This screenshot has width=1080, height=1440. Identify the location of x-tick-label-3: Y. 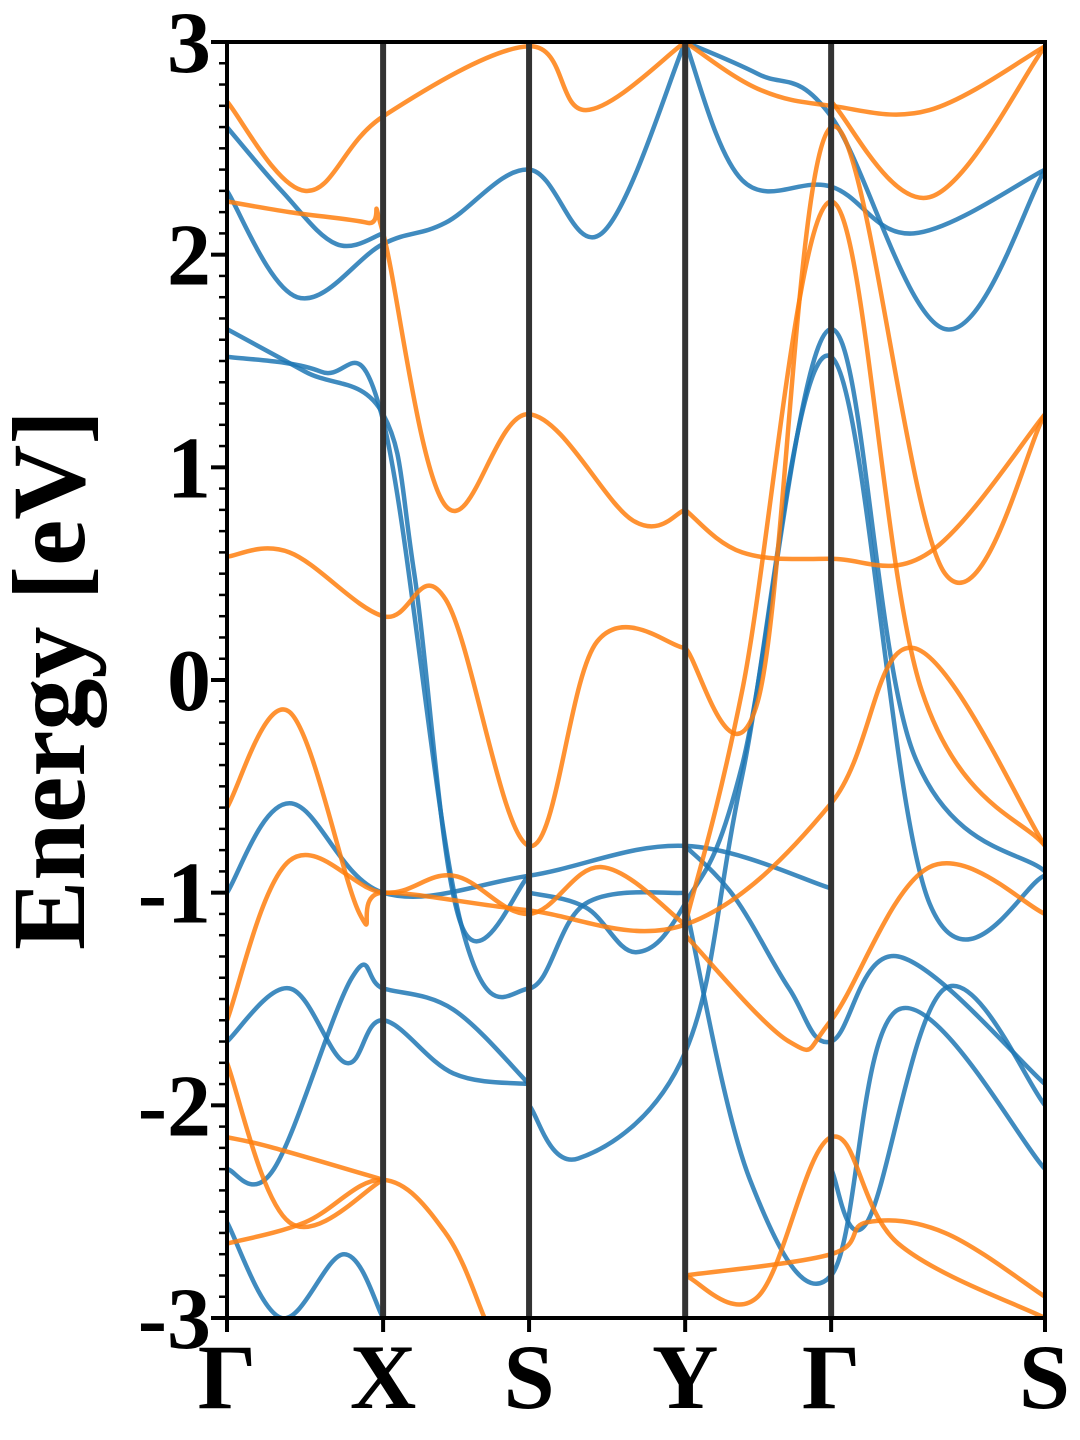
(685, 1377).